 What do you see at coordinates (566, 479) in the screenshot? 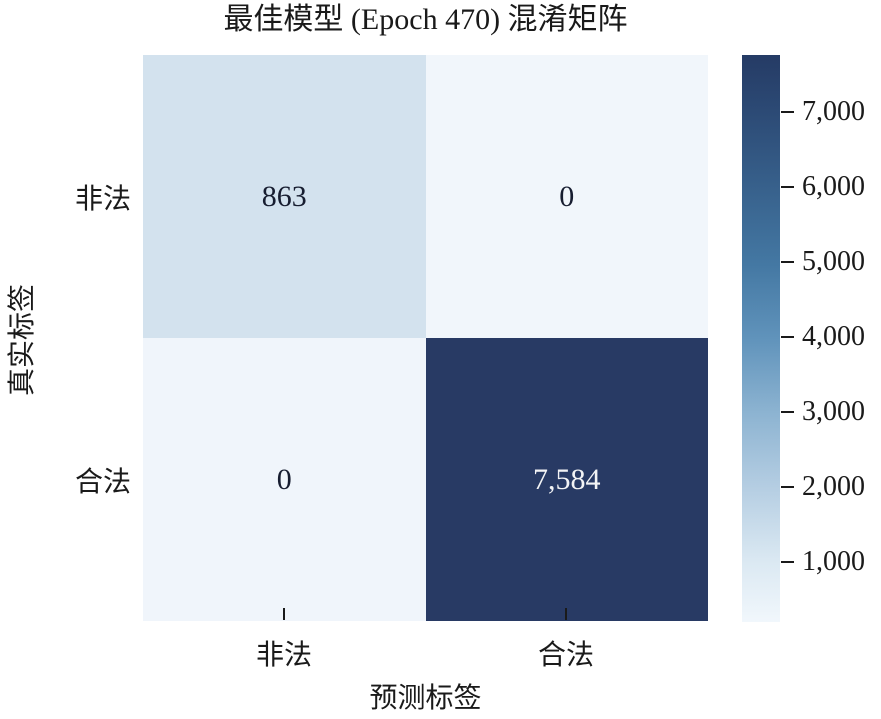
I see `heatmap-cell-true-legal-pred-legal: 7,584` at bounding box center [566, 479].